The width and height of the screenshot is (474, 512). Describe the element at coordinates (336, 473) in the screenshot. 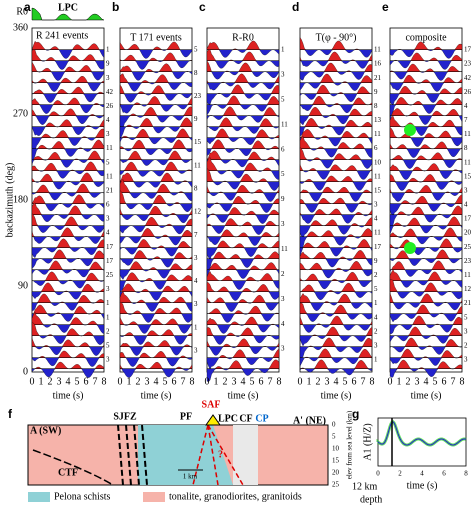

I see `section-y-tick: 20` at that location.